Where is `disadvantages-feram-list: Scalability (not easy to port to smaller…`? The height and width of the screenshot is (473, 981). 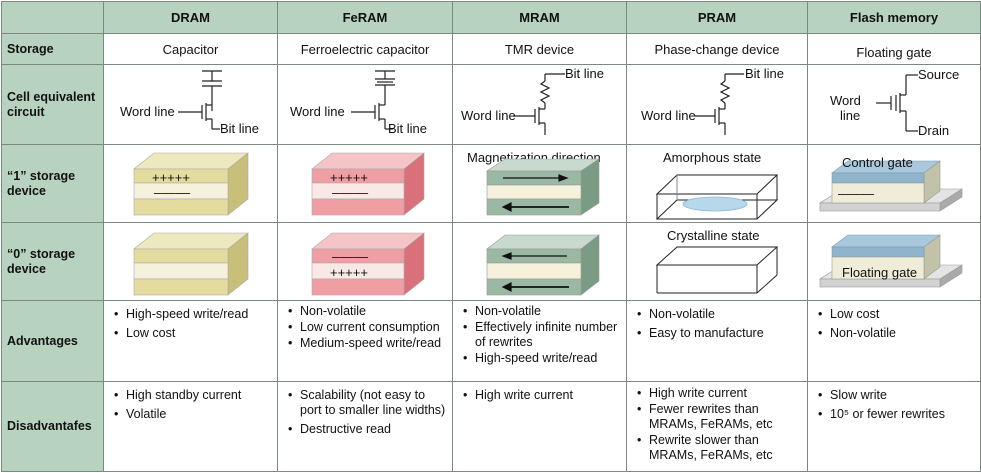 disadvantages-feram-list: Scalability (not easy to port to smaller… is located at coordinates (365, 409).